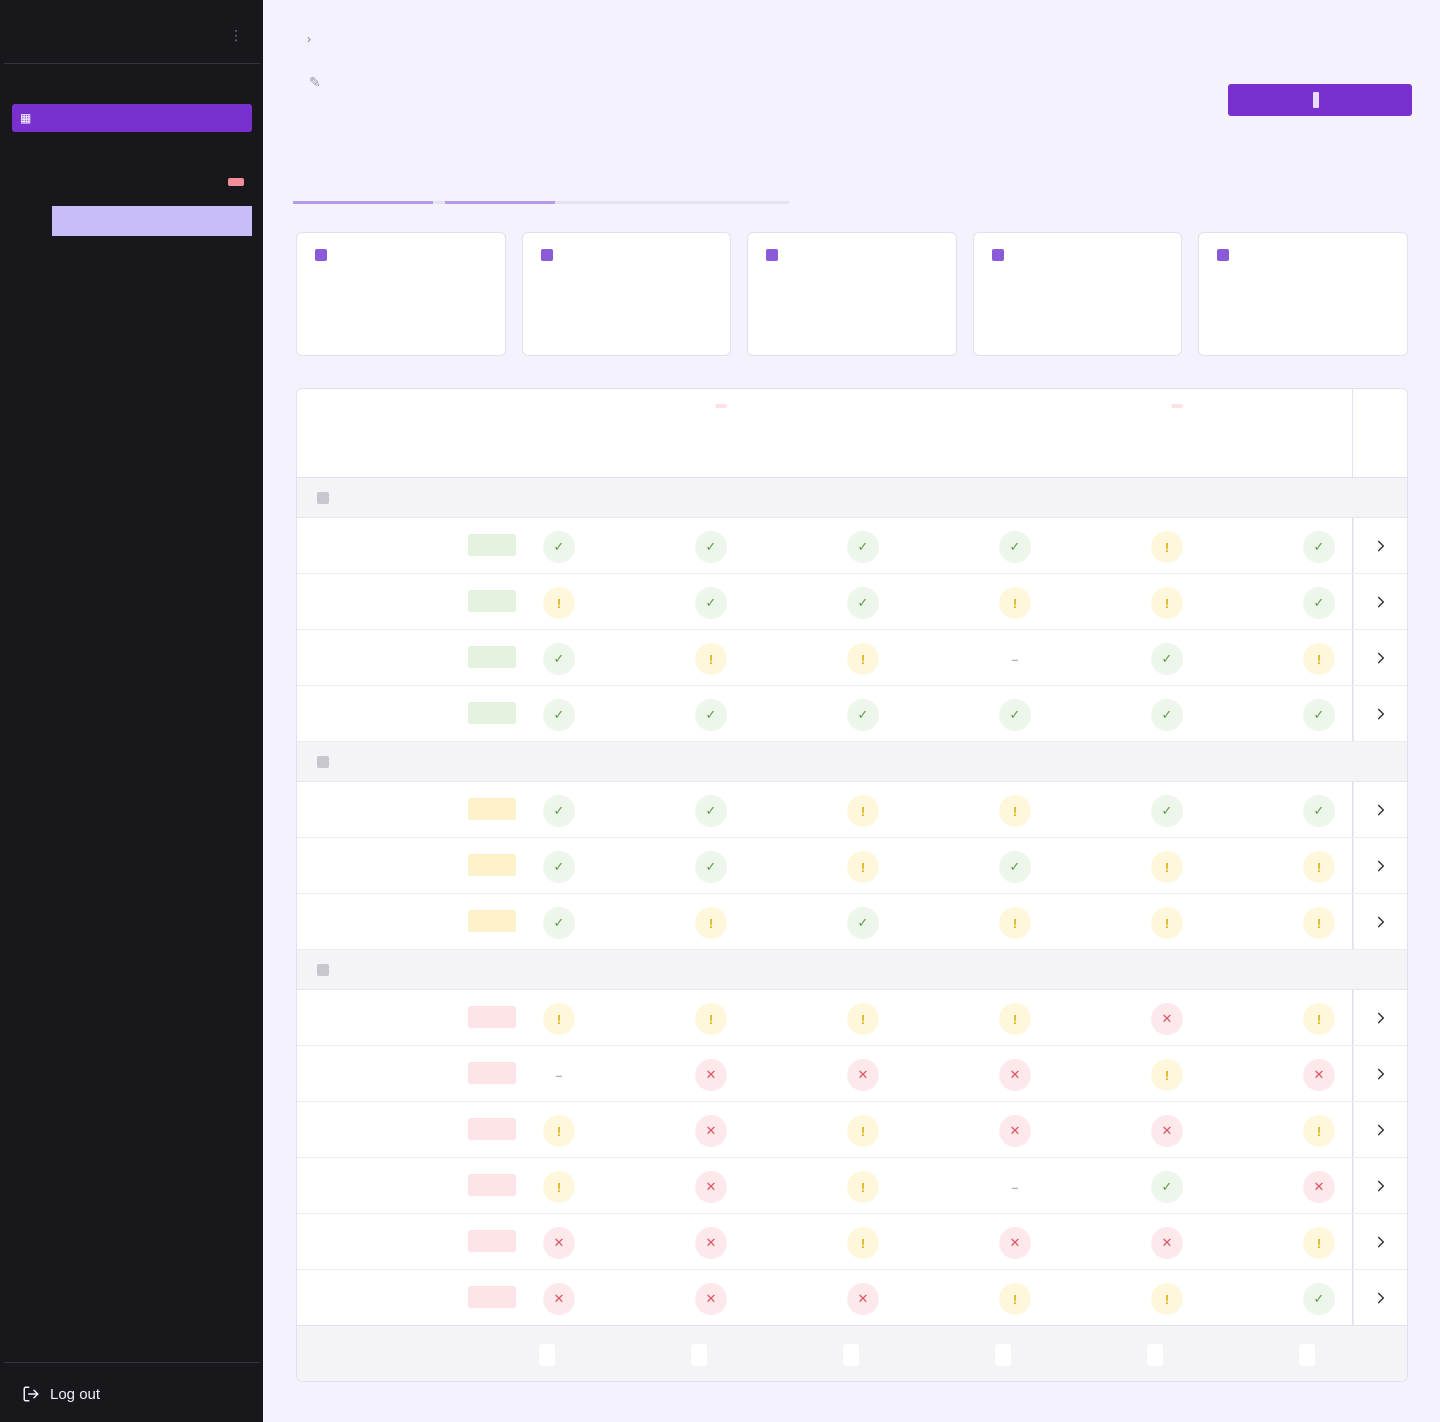 This screenshot has width=1440, height=1422. Describe the element at coordinates (852, 714) in the screenshot. I see `table-row: ✓ ✓ ✓ ✓ ✓ ✓` at that location.